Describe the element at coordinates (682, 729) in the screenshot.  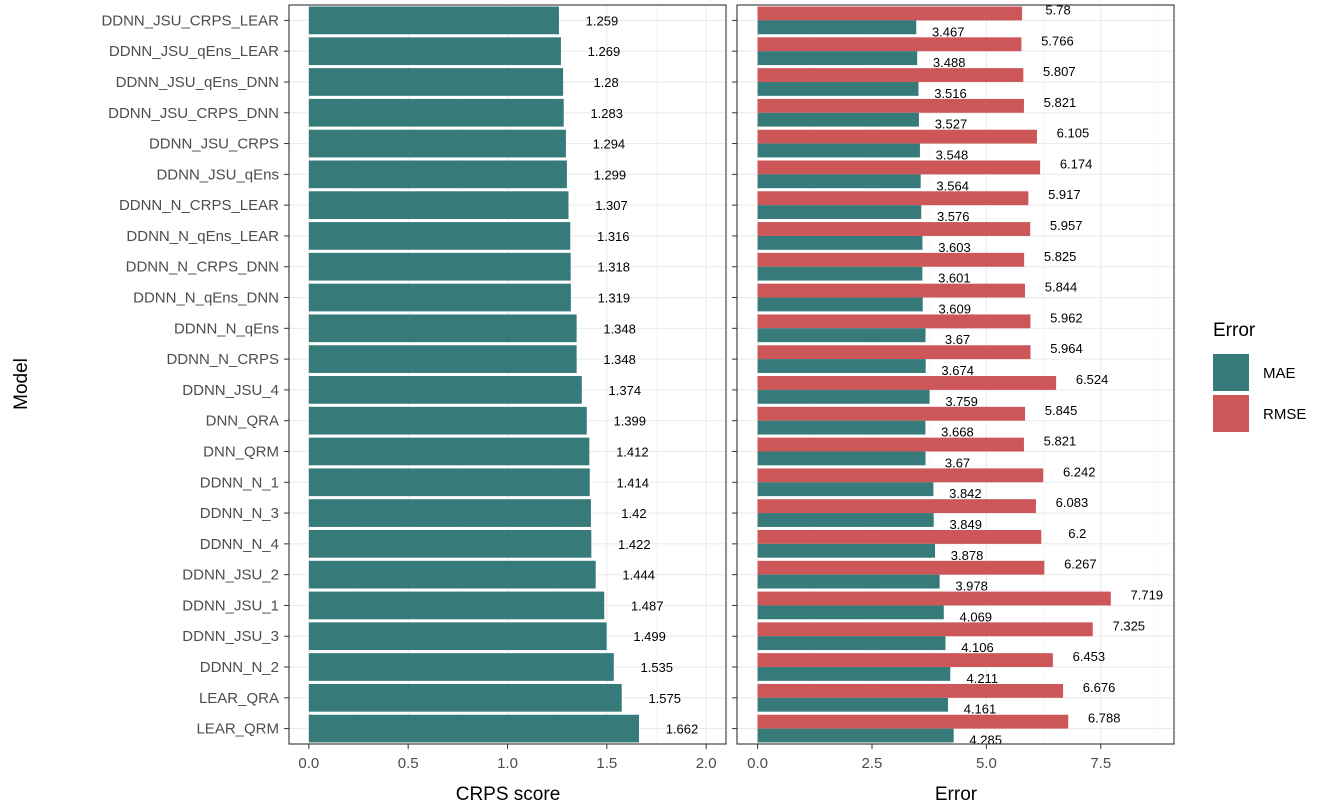
I see `crps-value-label: 1.662` at that location.